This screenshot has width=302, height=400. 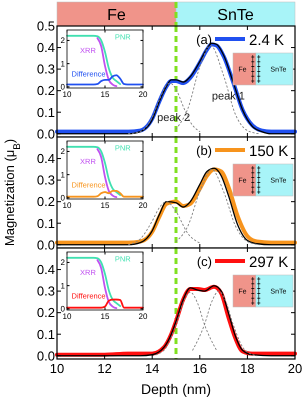 What do you see at coordinates (204, 150) in the screenshot?
I see `annotation: (b)` at bounding box center [204, 150].